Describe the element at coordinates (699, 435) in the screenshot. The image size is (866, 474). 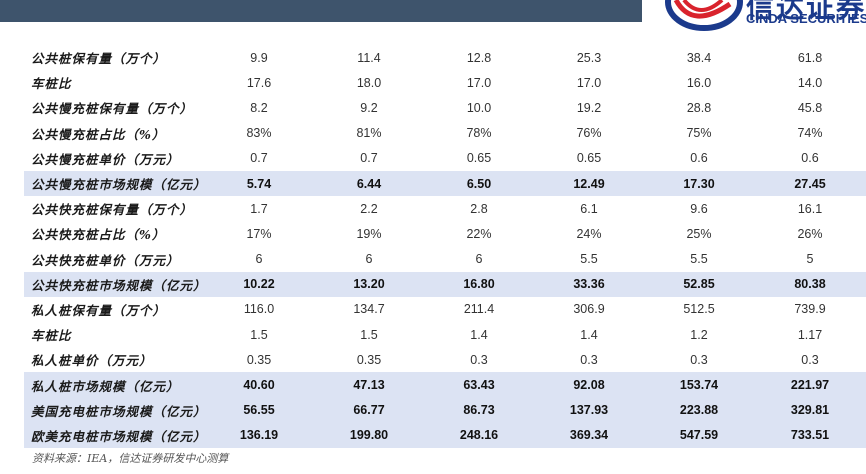
I see `table-cell: 547.59` at that location.